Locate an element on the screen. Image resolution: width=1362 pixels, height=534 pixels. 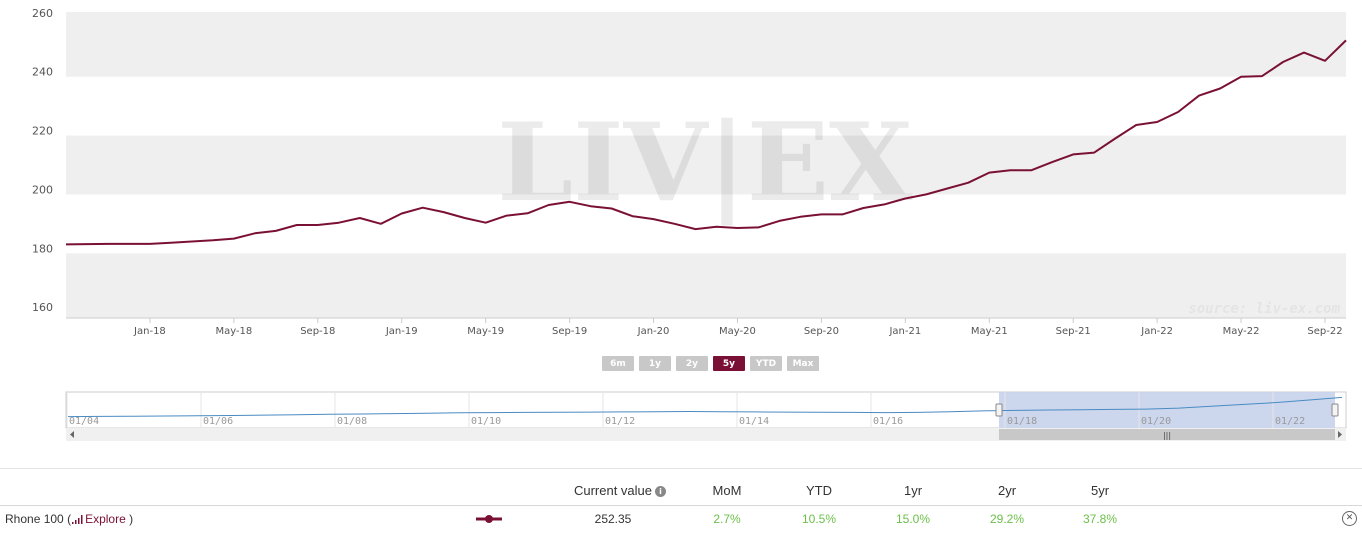
navigator-tick-label: 01/06 is located at coordinates (218, 421).